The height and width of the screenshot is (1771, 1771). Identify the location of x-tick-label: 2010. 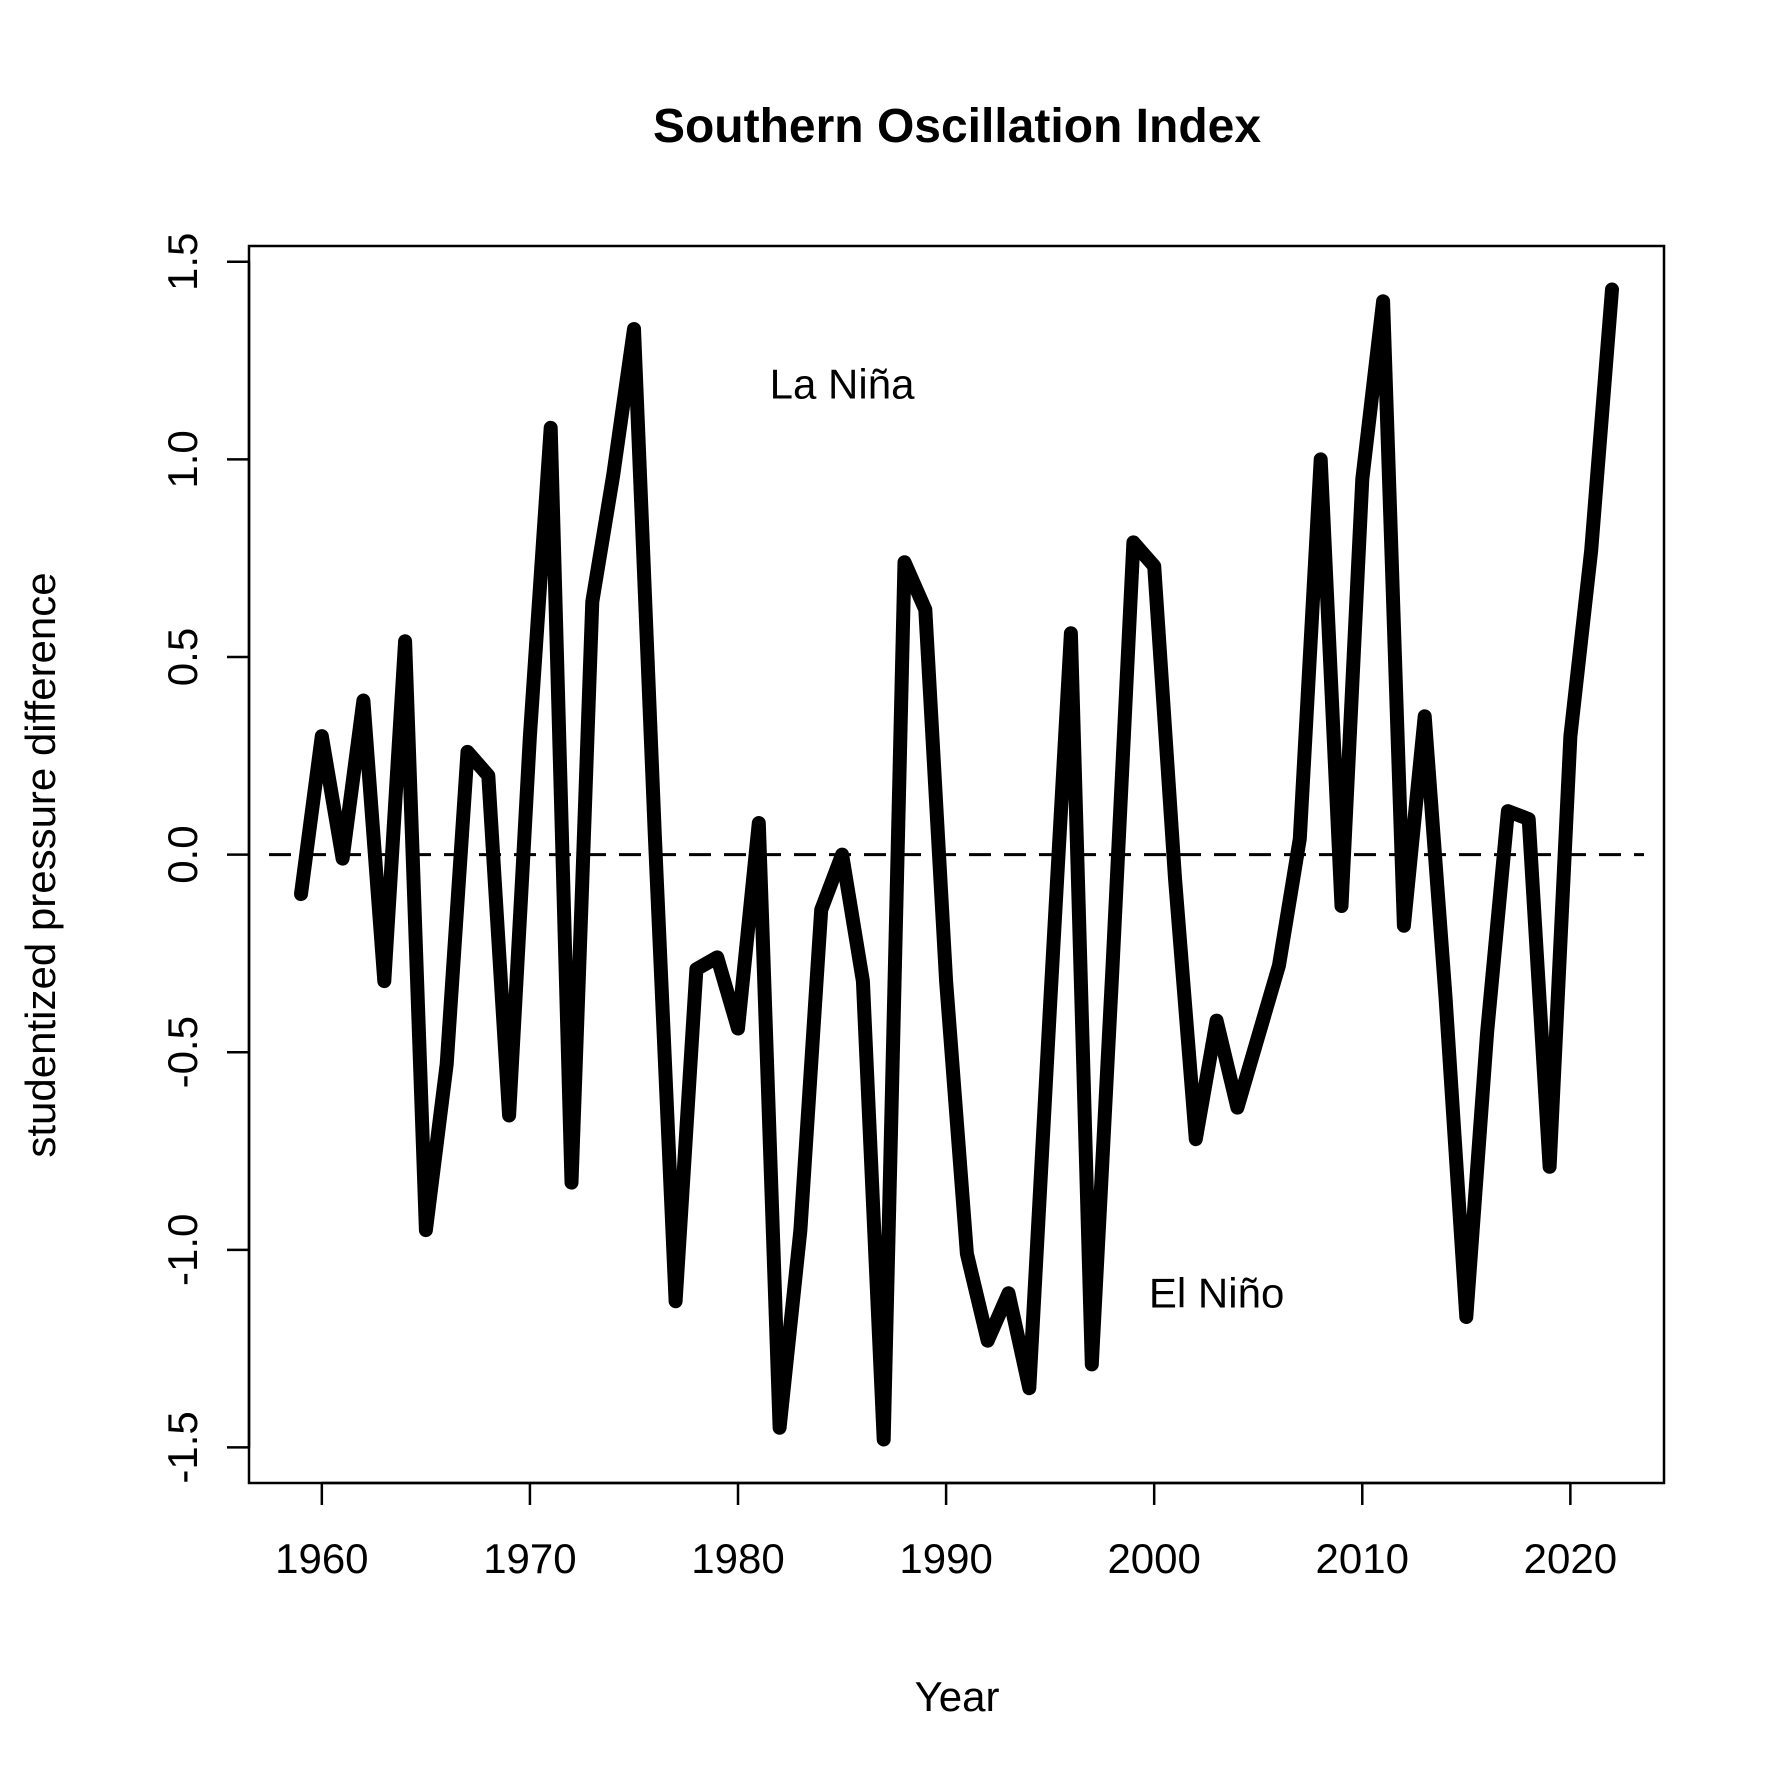
(1362, 1558).